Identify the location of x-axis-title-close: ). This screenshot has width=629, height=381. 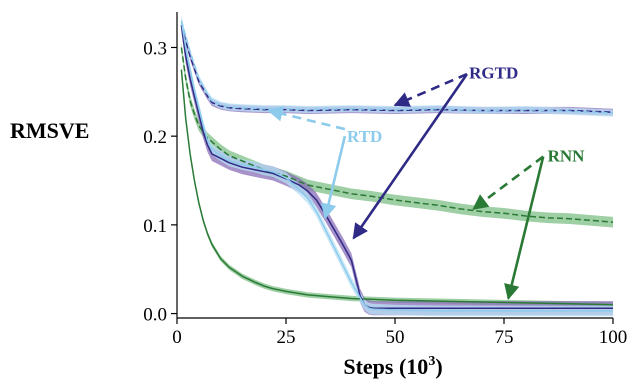
(438, 366).